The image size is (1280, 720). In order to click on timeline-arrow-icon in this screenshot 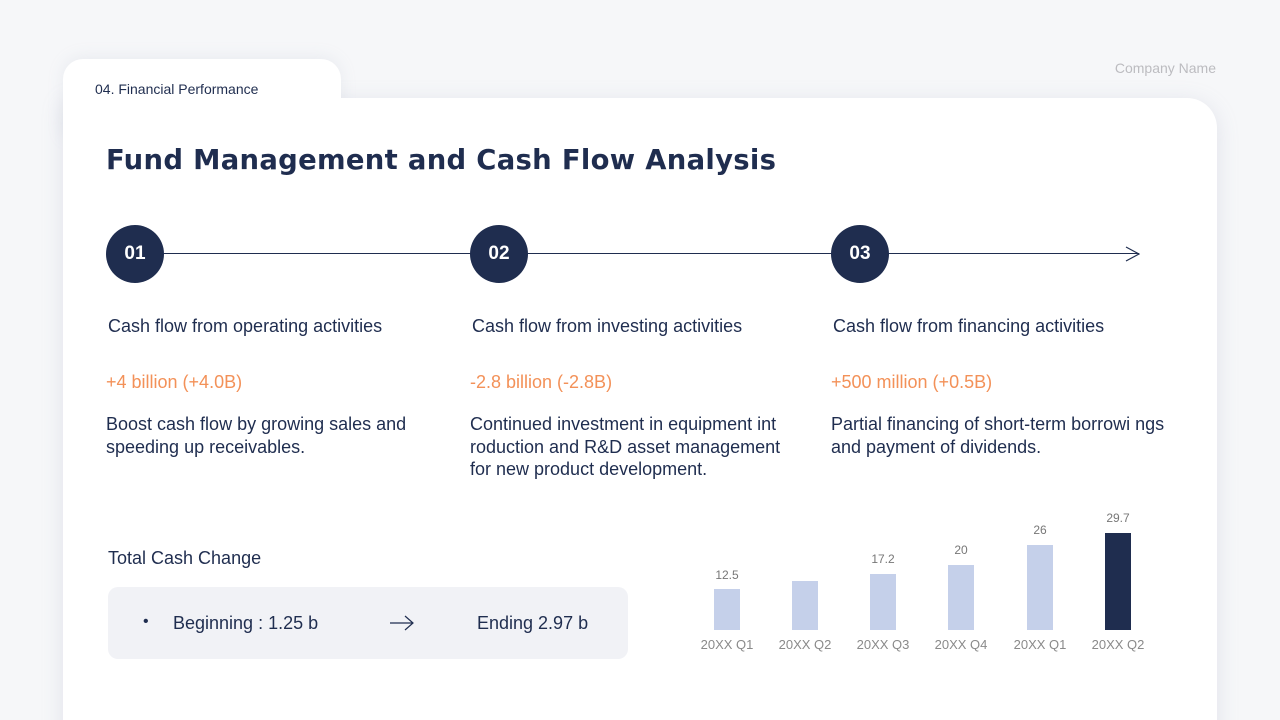, I will do `click(1132, 254)`.